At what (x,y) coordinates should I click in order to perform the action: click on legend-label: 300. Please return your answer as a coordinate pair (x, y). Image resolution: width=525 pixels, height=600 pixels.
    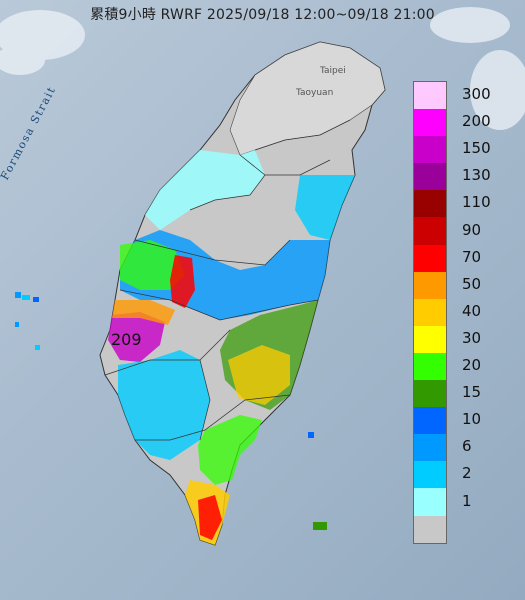
    Looking at the image, I should click on (476, 94).